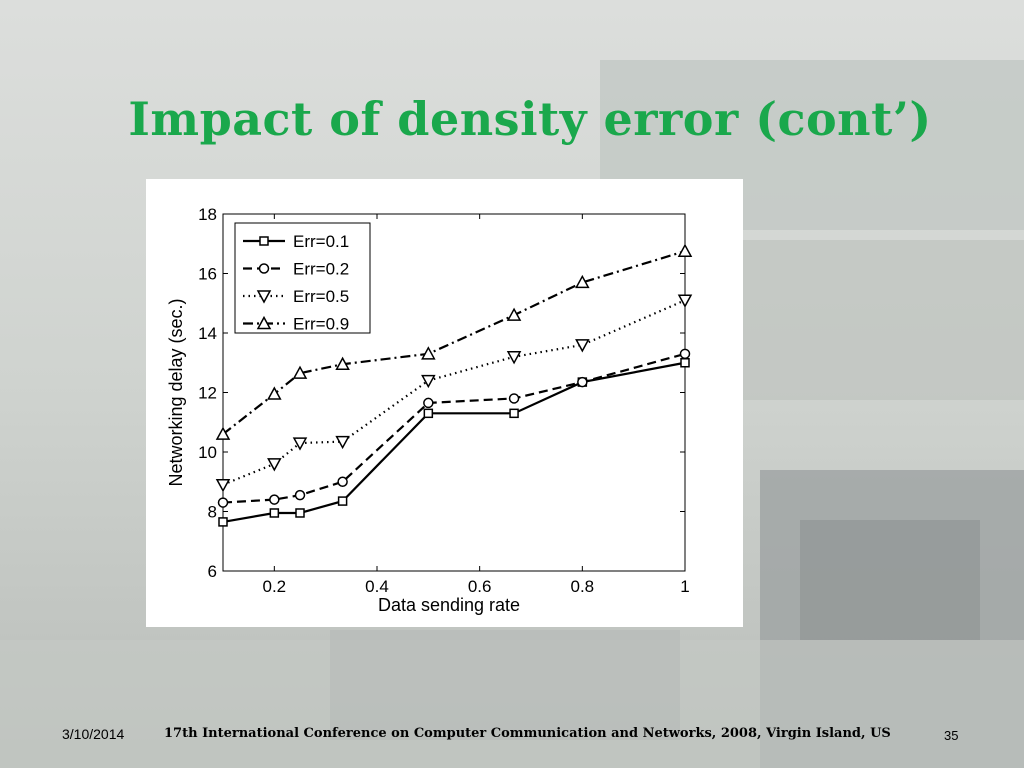 The height and width of the screenshot is (768, 1024). What do you see at coordinates (321, 241) in the screenshot?
I see `legend-label: Err=0.1` at bounding box center [321, 241].